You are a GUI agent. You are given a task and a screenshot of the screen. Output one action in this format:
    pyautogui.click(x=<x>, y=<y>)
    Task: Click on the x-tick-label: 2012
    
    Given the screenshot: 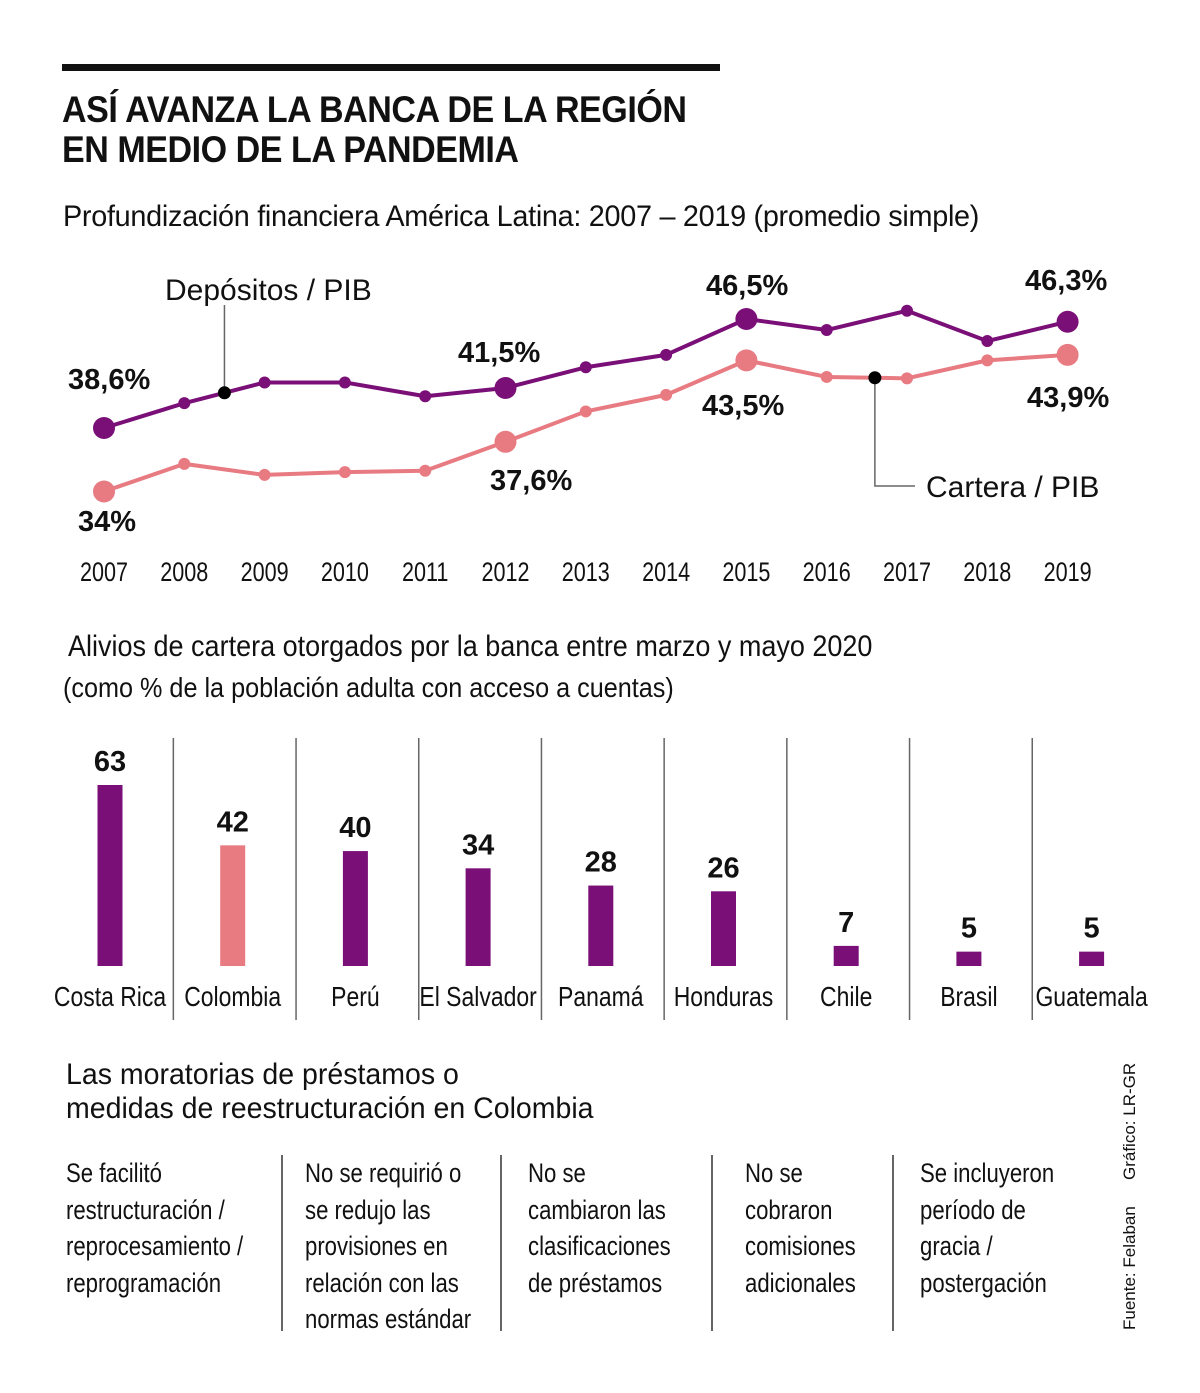 What is the action you would take?
    pyautogui.click(x=505, y=573)
    